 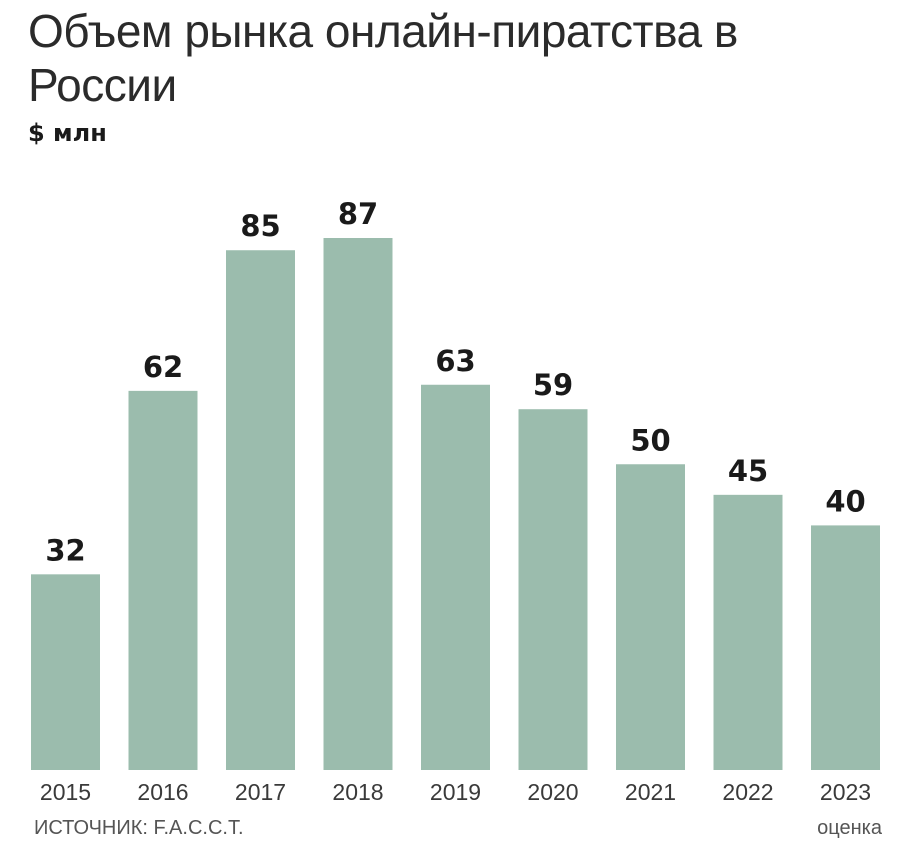 I want to click on value-label-2018: 87, so click(x=358, y=214).